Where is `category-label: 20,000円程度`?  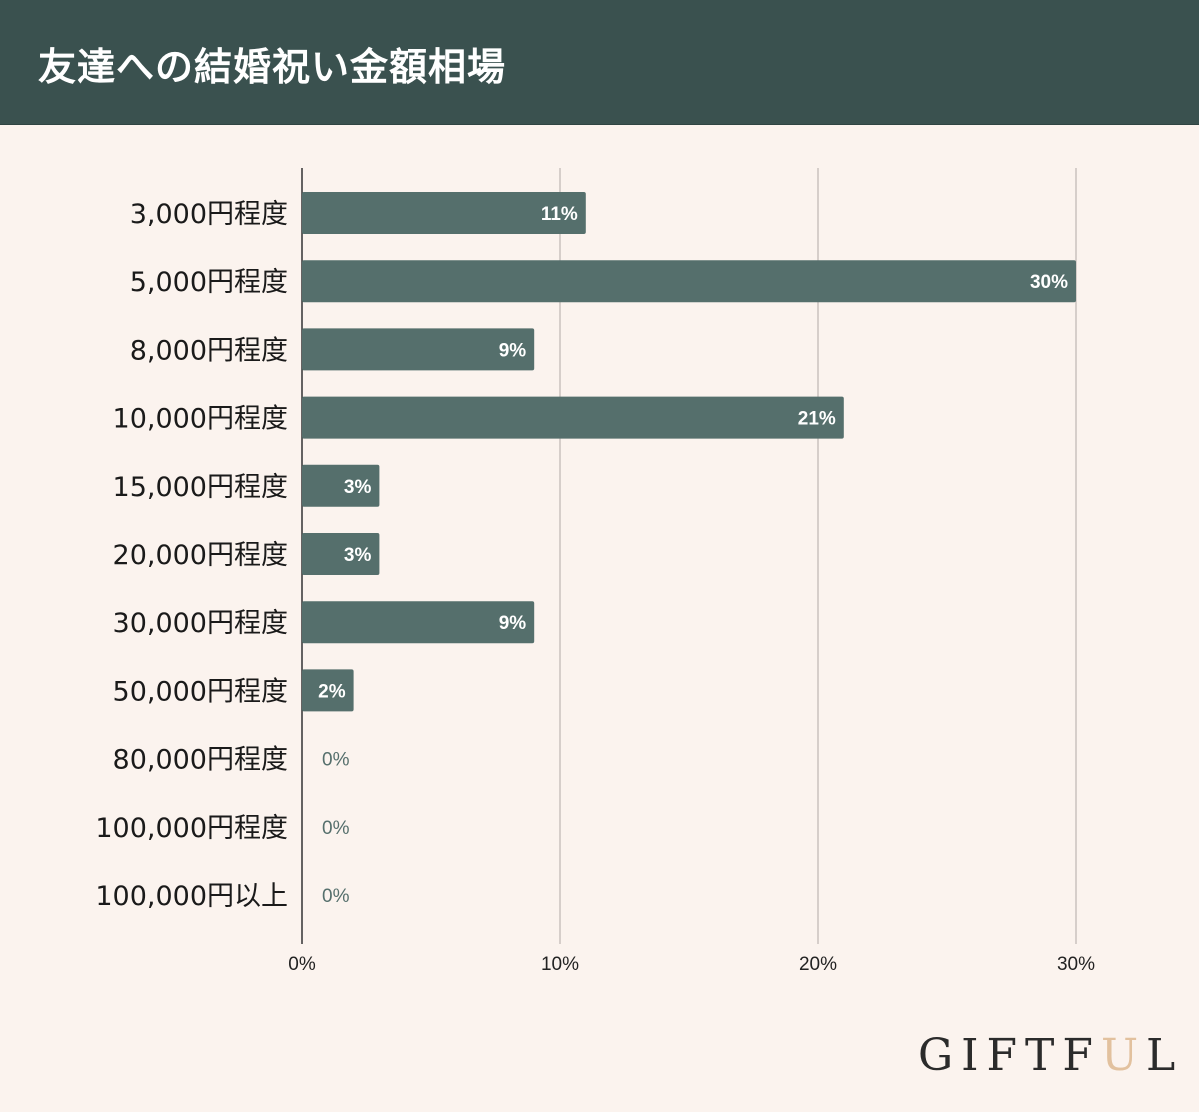 category-label: 20,000円程度 is located at coordinates (200, 555).